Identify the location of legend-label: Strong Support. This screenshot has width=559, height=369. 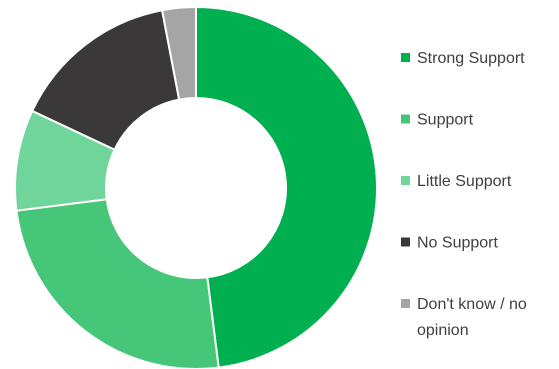
(471, 58).